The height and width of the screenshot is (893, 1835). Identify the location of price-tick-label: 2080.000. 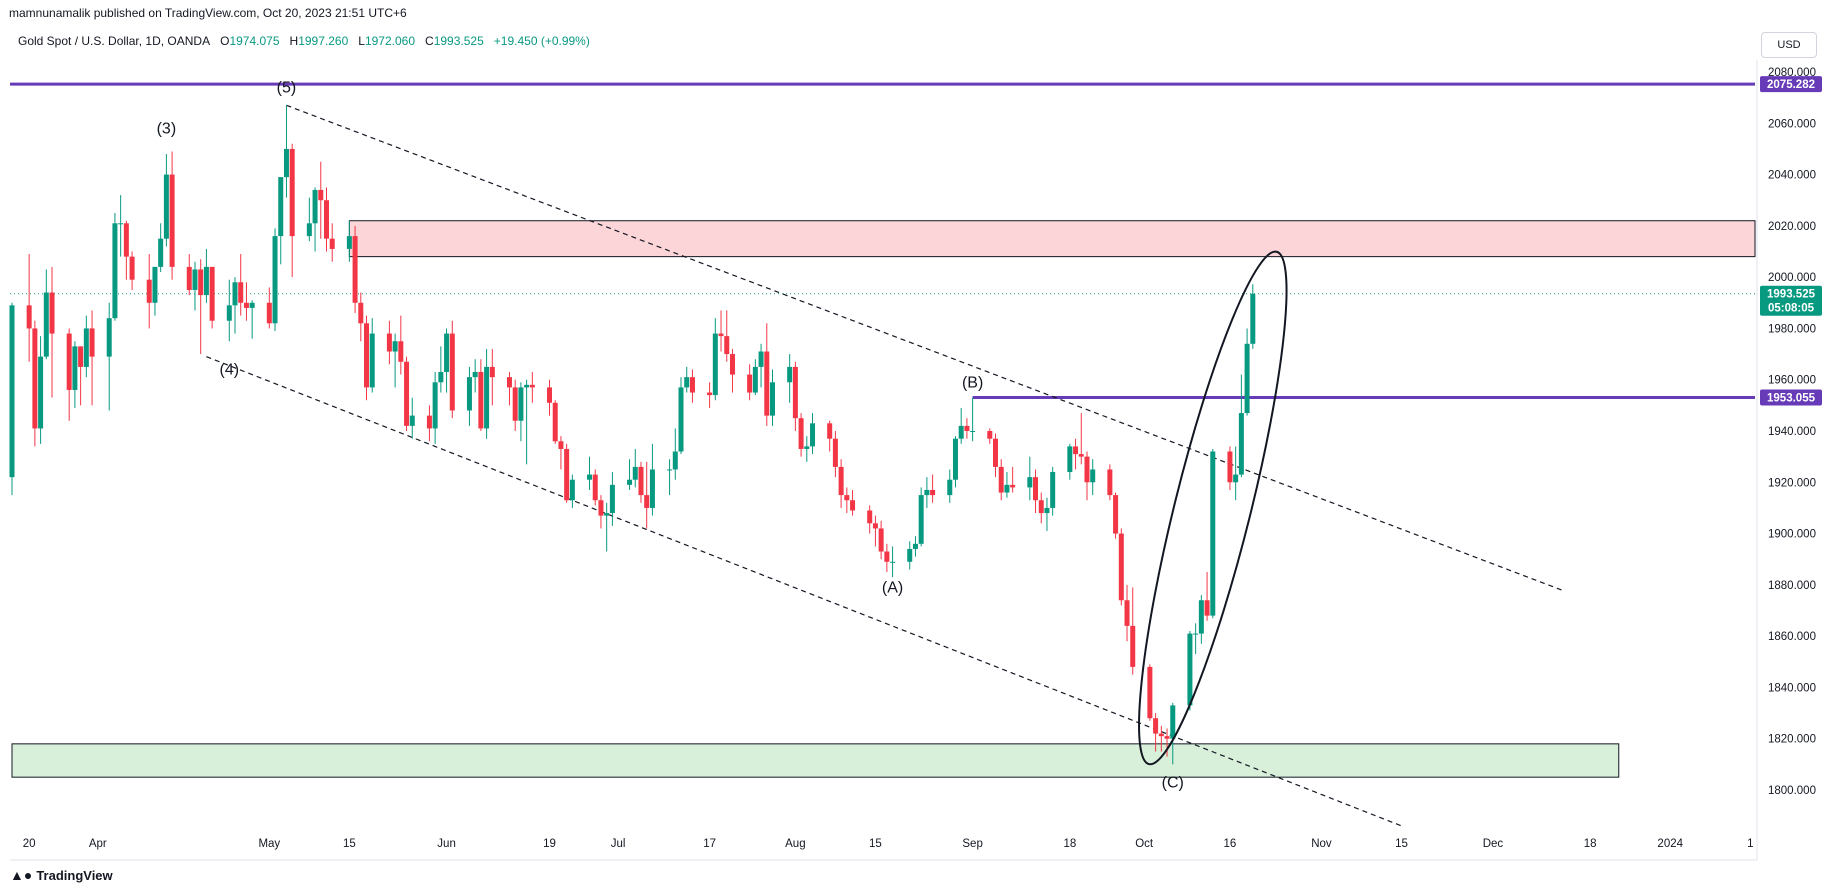
(1792, 73).